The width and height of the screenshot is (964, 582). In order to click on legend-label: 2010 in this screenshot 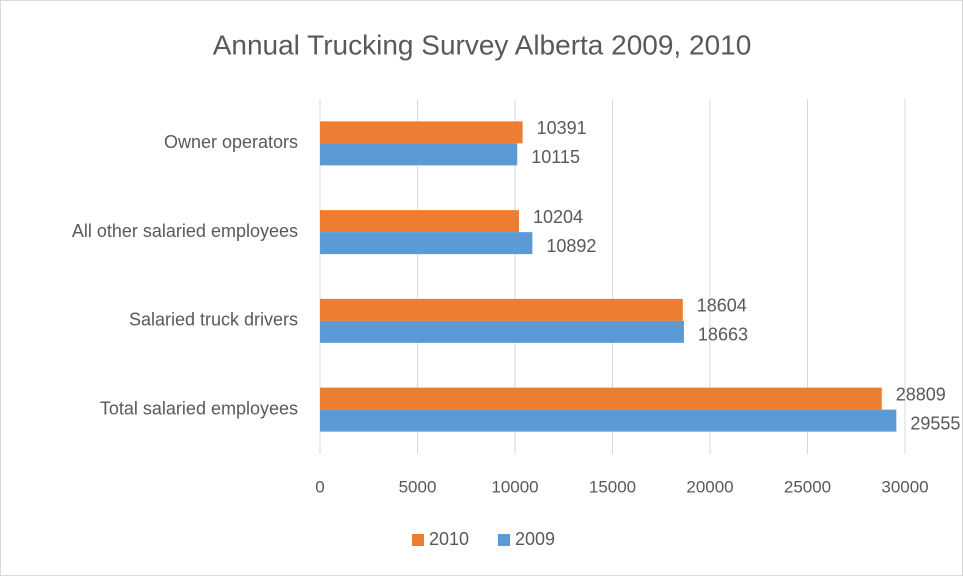, I will do `click(449, 539)`.